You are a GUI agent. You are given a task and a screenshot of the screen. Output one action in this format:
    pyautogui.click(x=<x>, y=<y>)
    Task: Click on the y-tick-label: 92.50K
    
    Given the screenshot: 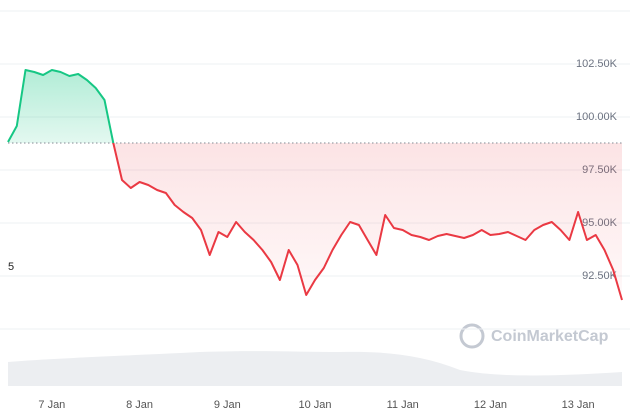 What is the action you would take?
    pyautogui.click(x=600, y=276)
    